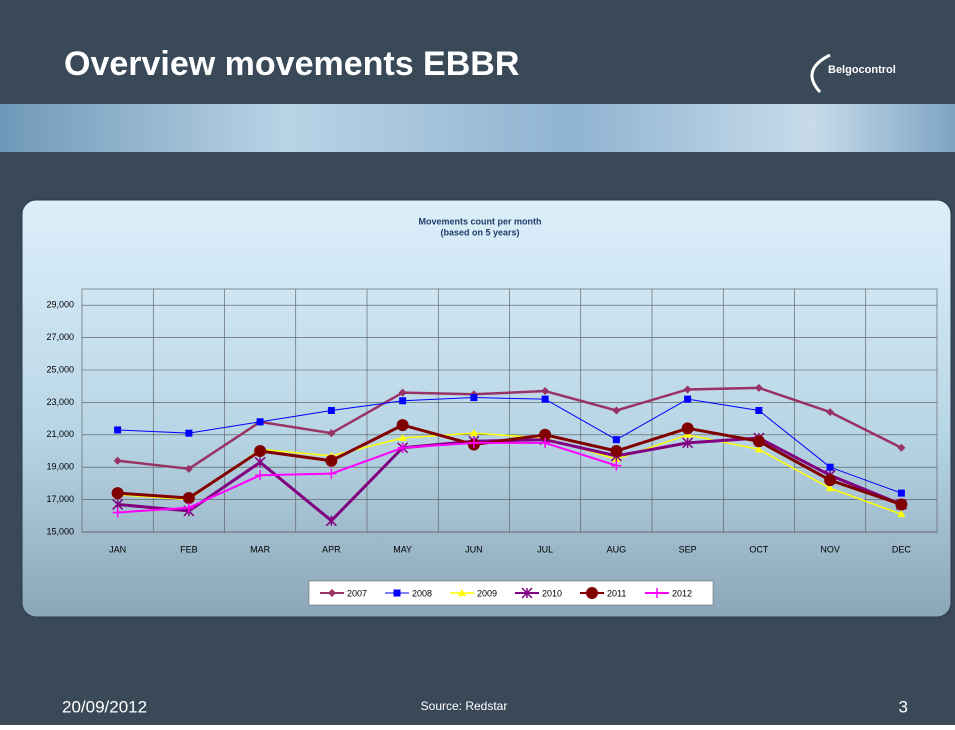 Image resolution: width=955 pixels, height=730 pixels. I want to click on y-tick-label: 21,000, so click(60, 434).